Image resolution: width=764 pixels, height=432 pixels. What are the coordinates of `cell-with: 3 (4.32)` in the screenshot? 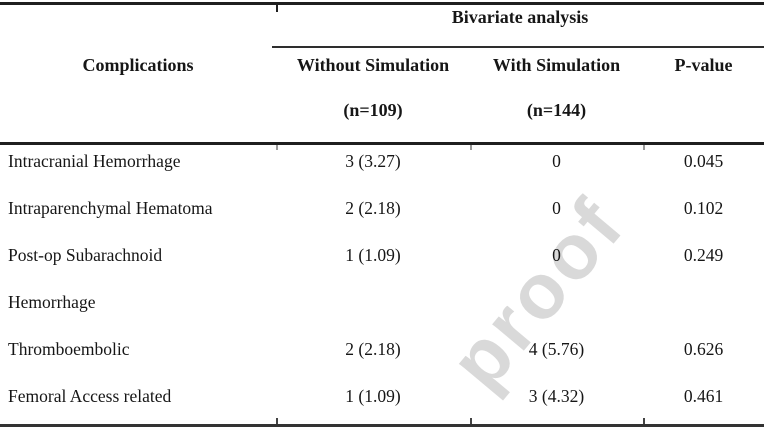 It's located at (556, 396).